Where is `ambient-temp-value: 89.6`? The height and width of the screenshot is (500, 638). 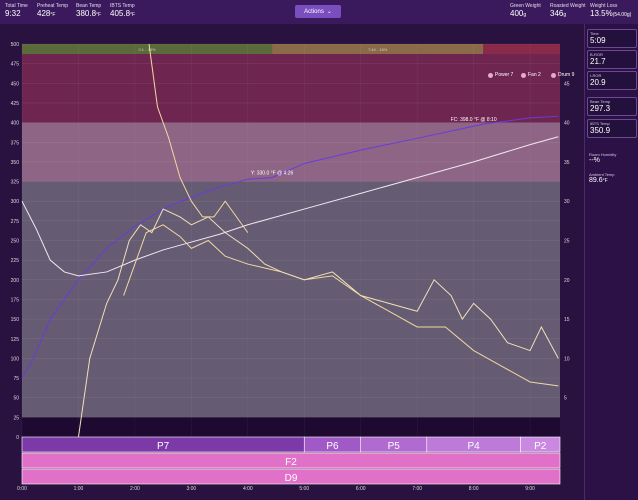 ambient-temp-value: 89.6 is located at coordinates (596, 180).